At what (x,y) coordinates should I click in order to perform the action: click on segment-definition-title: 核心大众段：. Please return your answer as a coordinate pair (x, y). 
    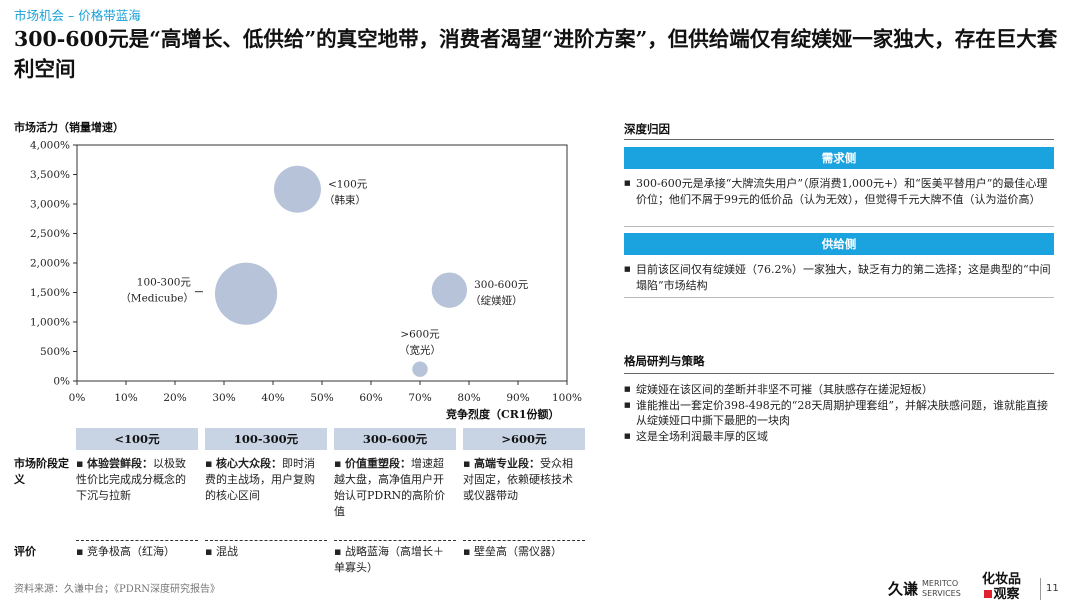
    Looking at the image, I should click on (248, 463).